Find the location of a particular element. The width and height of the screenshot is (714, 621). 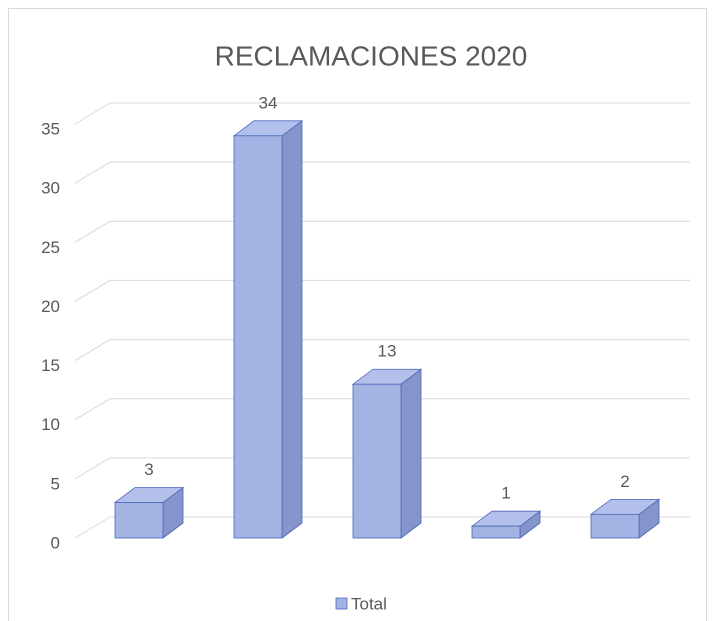

y-tick-label: 30 is located at coordinates (50, 188).